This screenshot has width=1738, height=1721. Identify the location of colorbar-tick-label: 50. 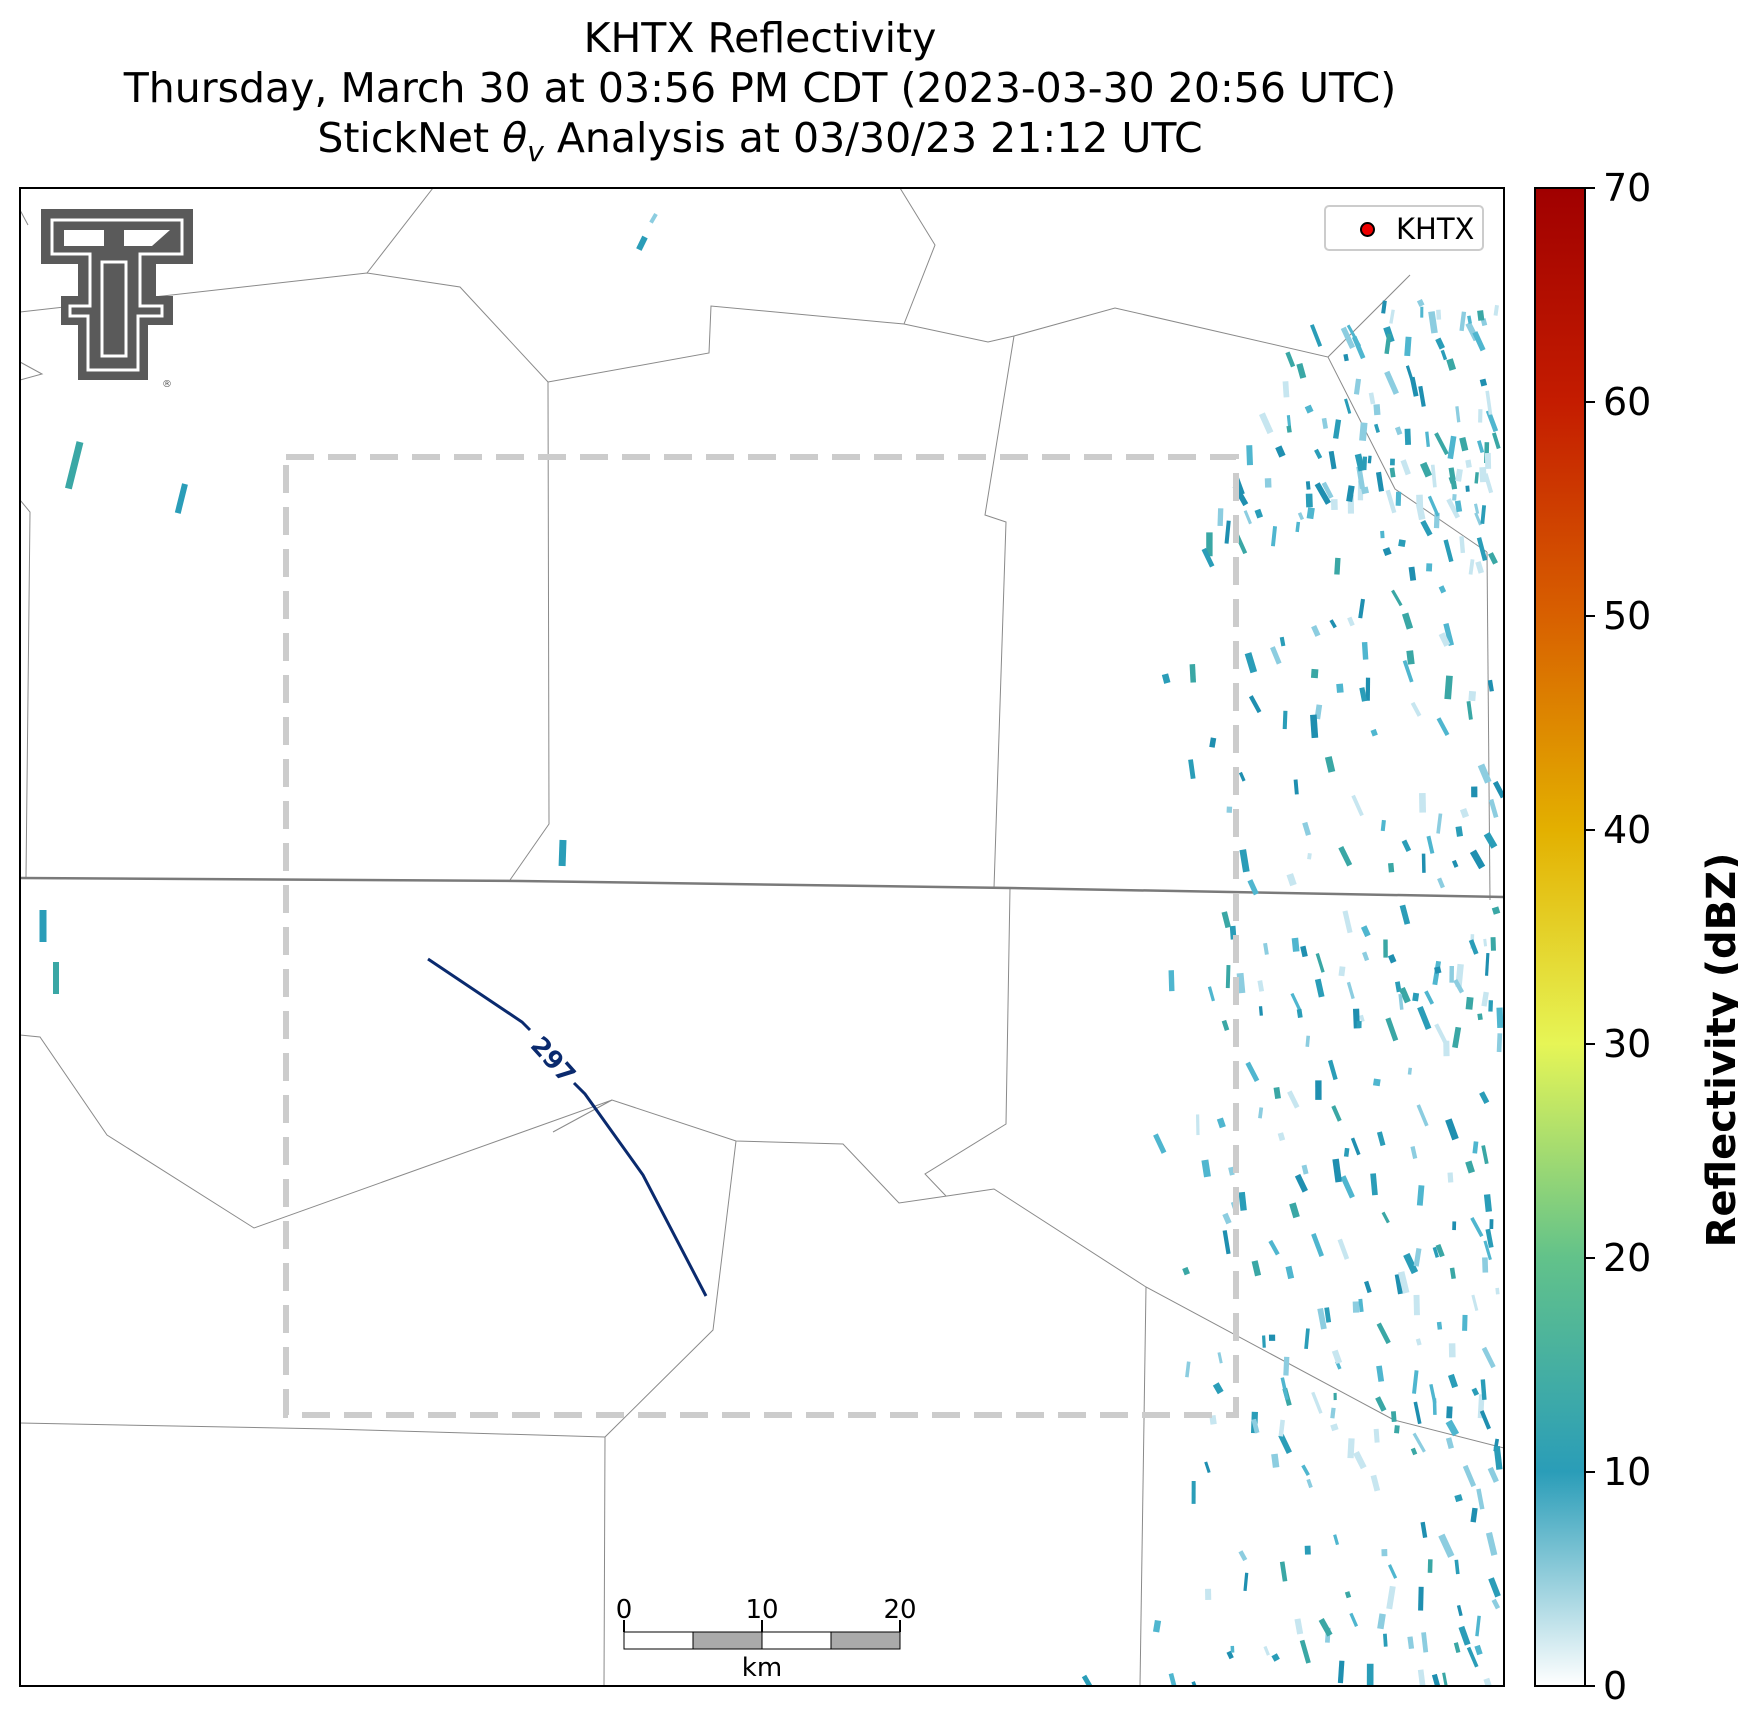
(1627, 616).